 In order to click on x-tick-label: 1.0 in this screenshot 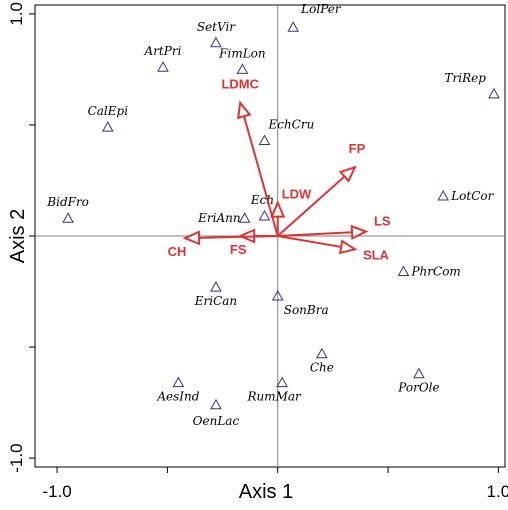, I will do `click(497, 491)`.